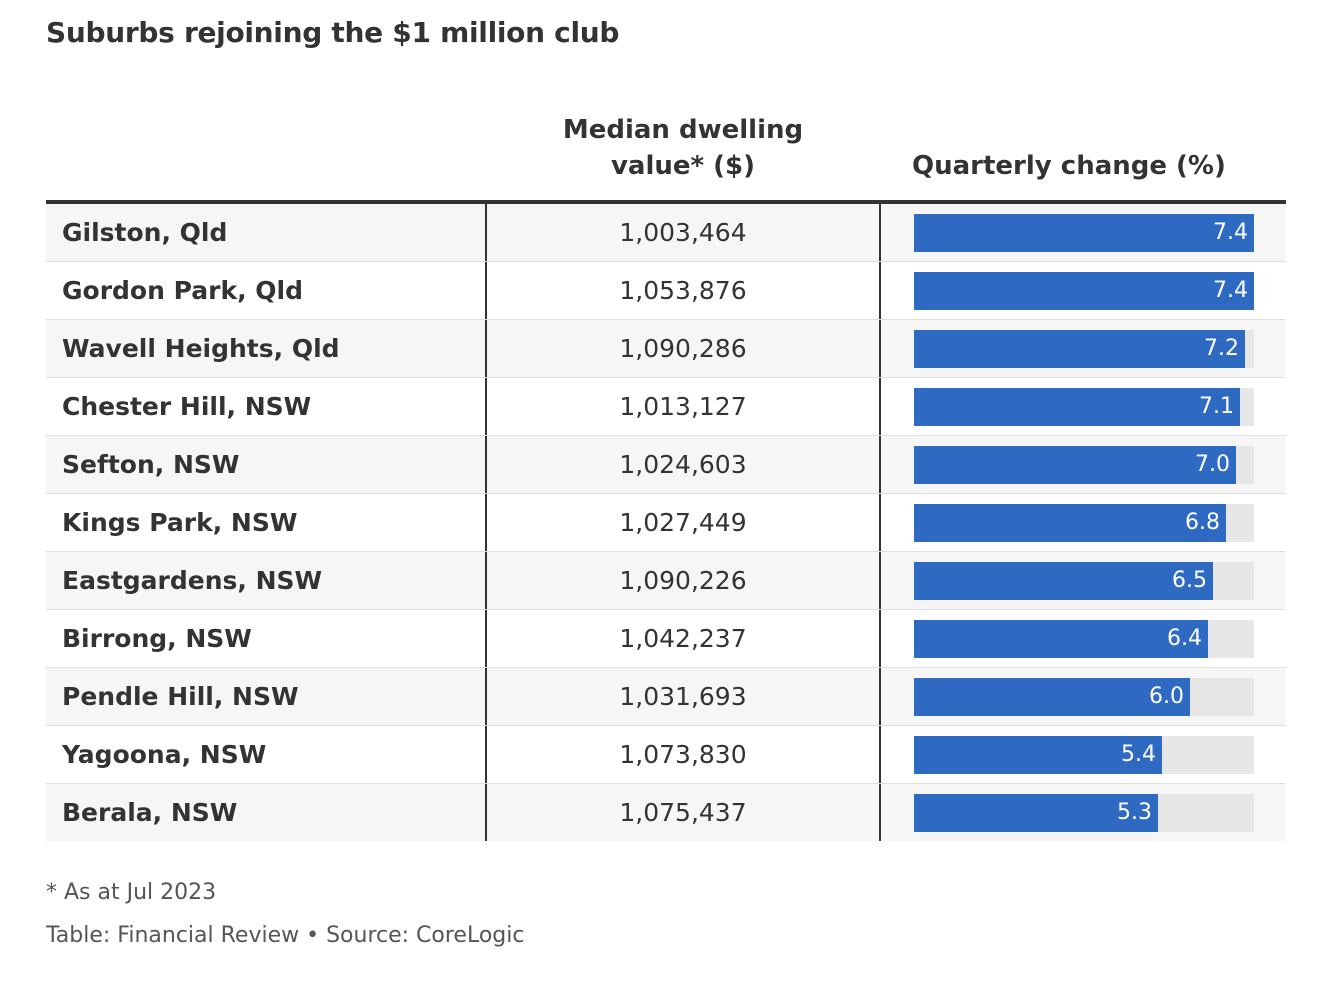 The height and width of the screenshot is (990, 1318). I want to click on change-label: 6.4, so click(1184, 638).